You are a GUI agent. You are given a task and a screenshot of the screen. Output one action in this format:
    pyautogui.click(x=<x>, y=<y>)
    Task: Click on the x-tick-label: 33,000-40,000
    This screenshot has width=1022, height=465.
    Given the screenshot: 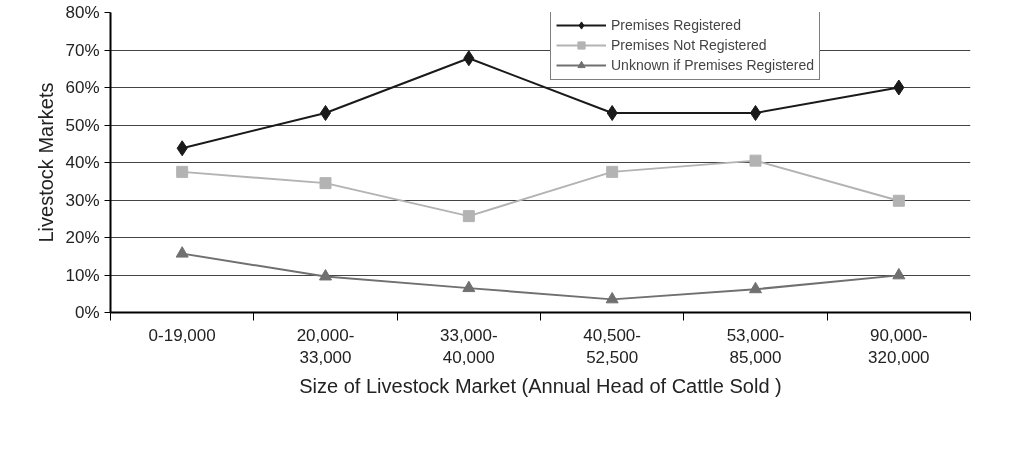 What is the action you would take?
    pyautogui.click(x=469, y=346)
    